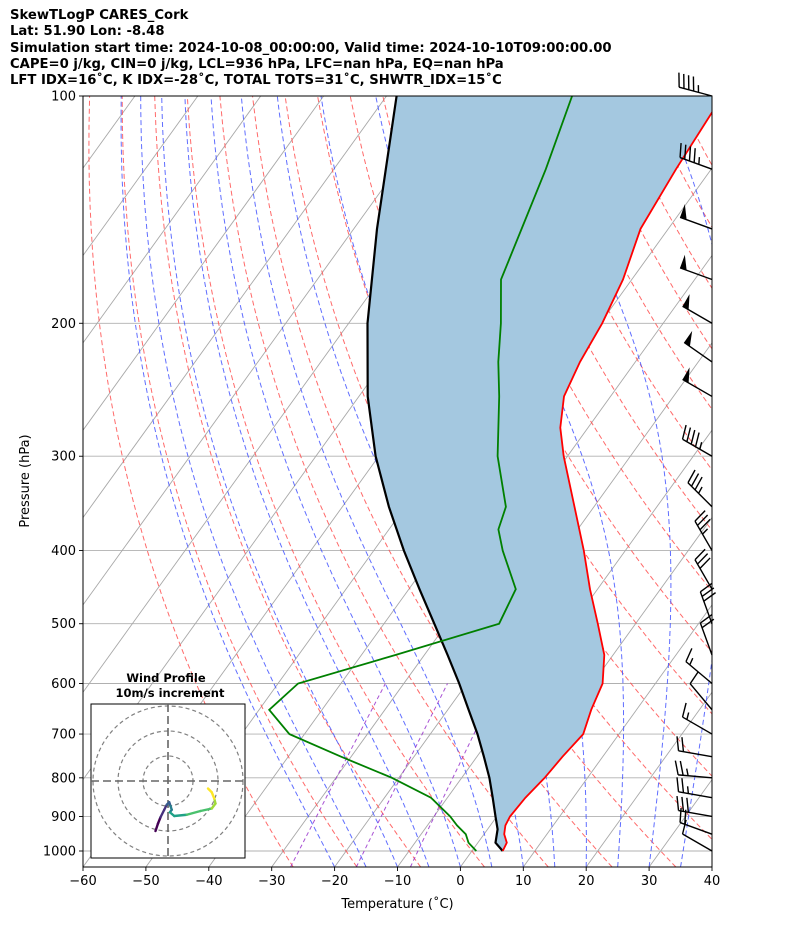 The width and height of the screenshot is (794, 937). Describe the element at coordinates (586, 881) in the screenshot. I see `x-tick-label: 20` at that location.